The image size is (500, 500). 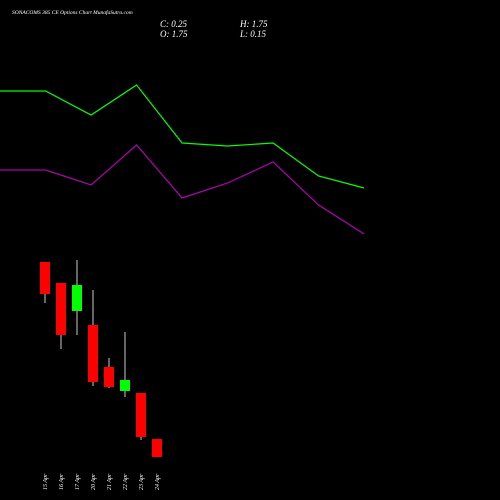 I want to click on high-stat: H: 1.75, so click(x=253, y=24).